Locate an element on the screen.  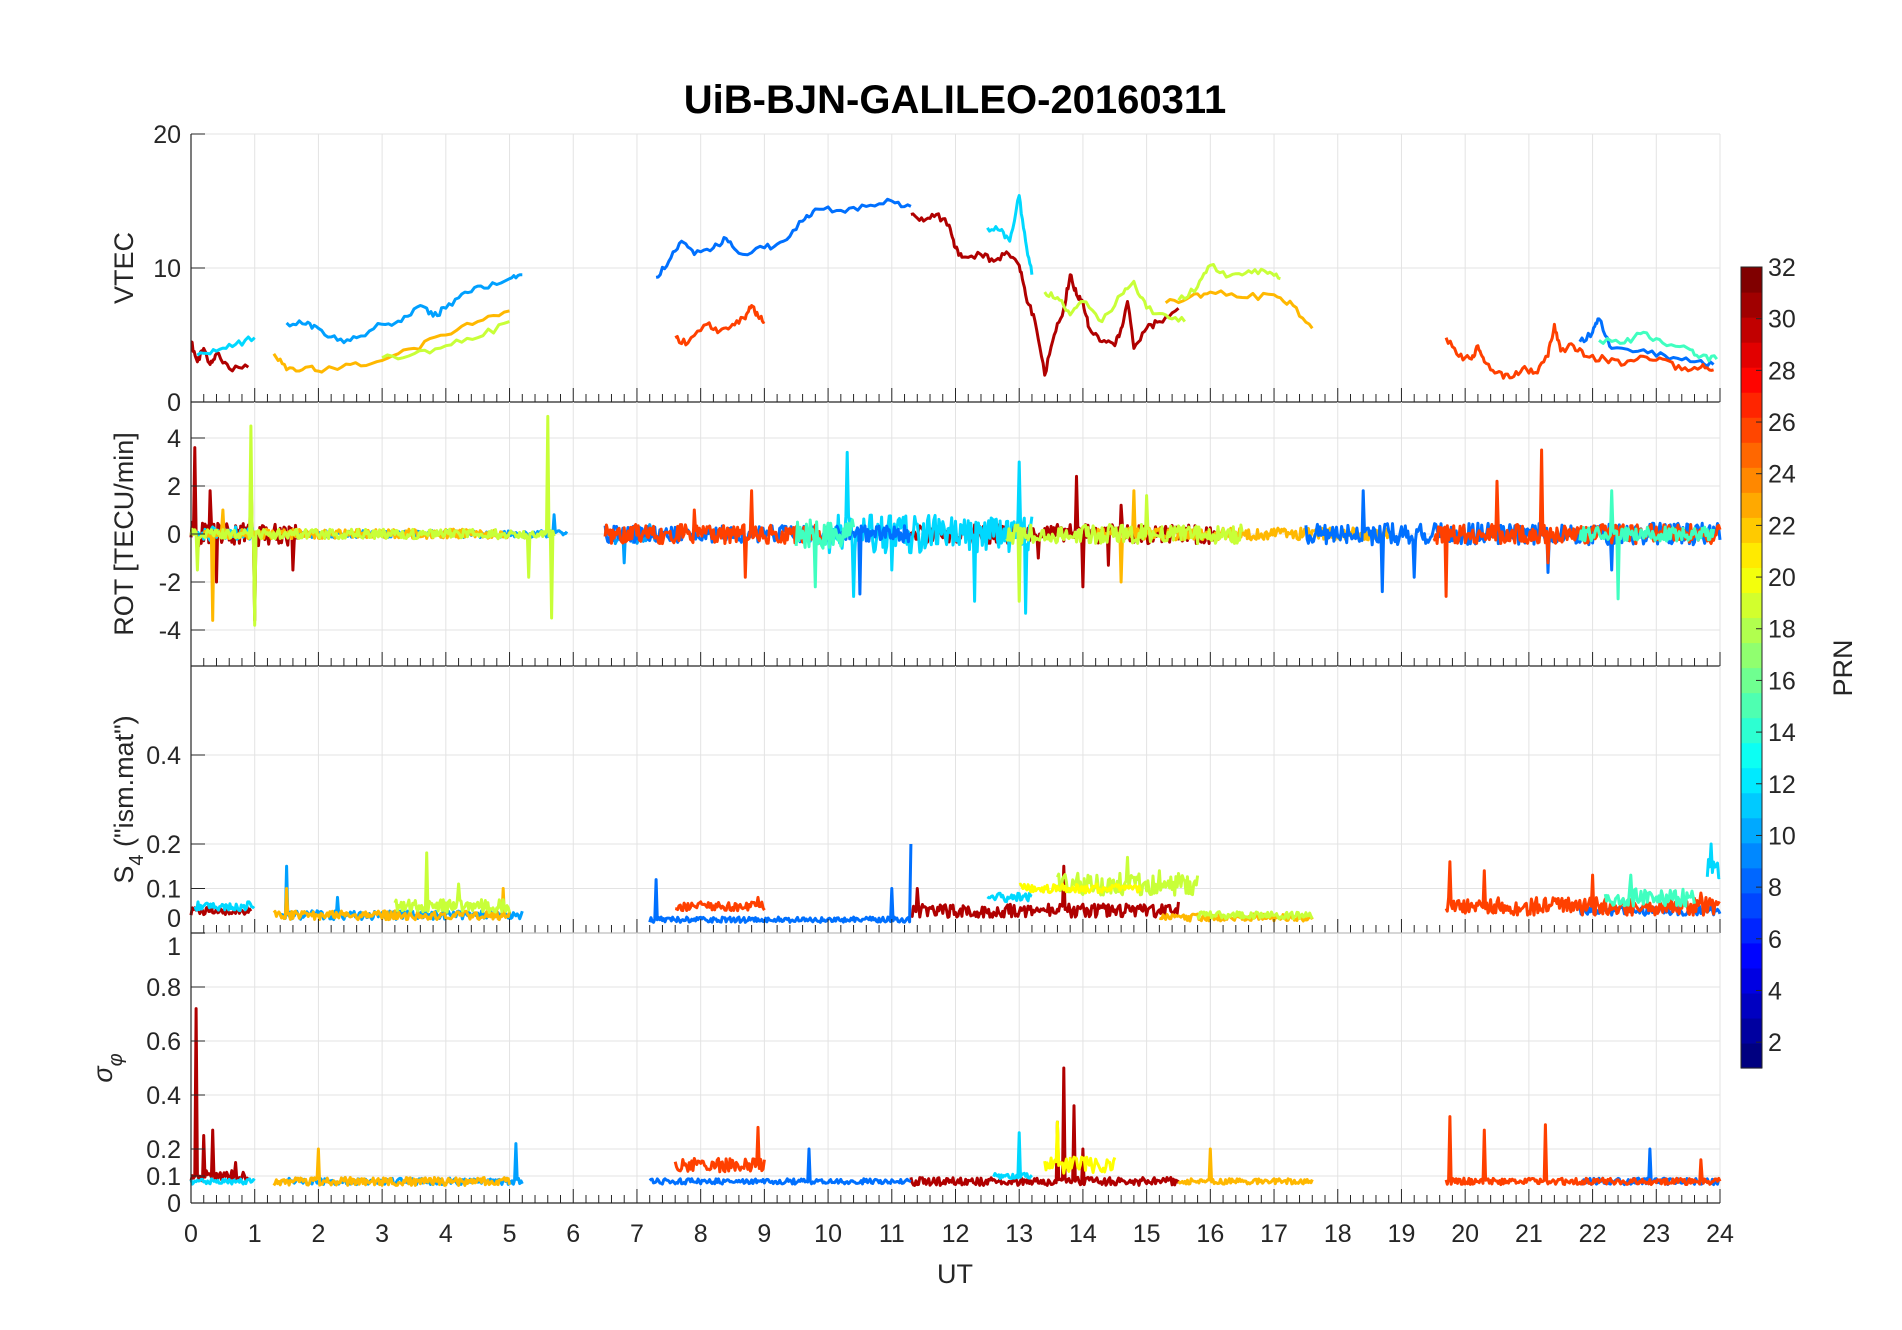
x-tick-label: 0 is located at coordinates (191, 1234).